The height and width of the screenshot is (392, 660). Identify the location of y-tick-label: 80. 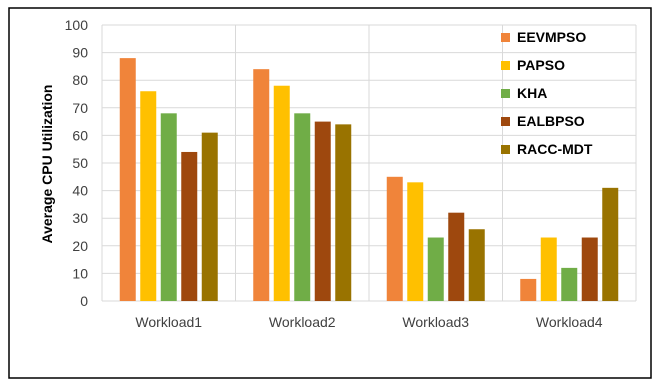
(80, 80).